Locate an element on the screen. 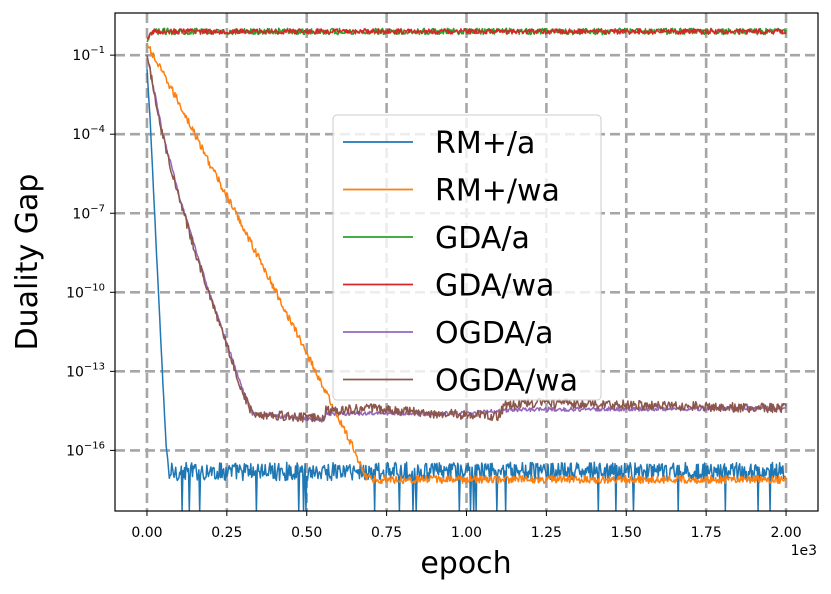 The width and height of the screenshot is (831, 594). legend-label: RM+/wa is located at coordinates (497, 191).